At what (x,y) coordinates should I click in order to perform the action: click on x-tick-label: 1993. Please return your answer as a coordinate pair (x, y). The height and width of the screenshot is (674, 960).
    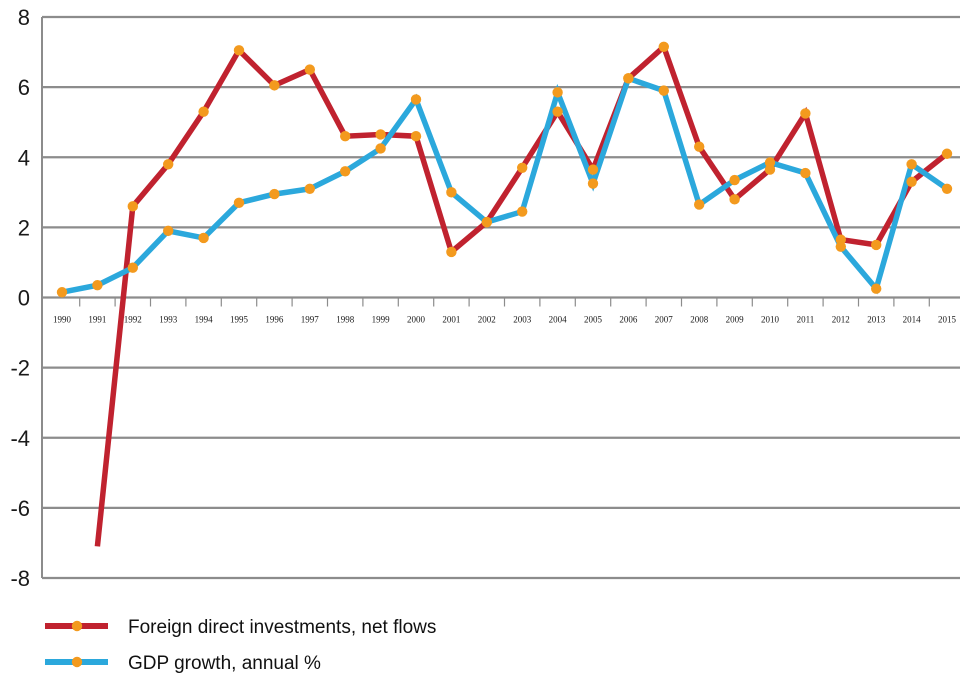
    Looking at the image, I should click on (168, 320).